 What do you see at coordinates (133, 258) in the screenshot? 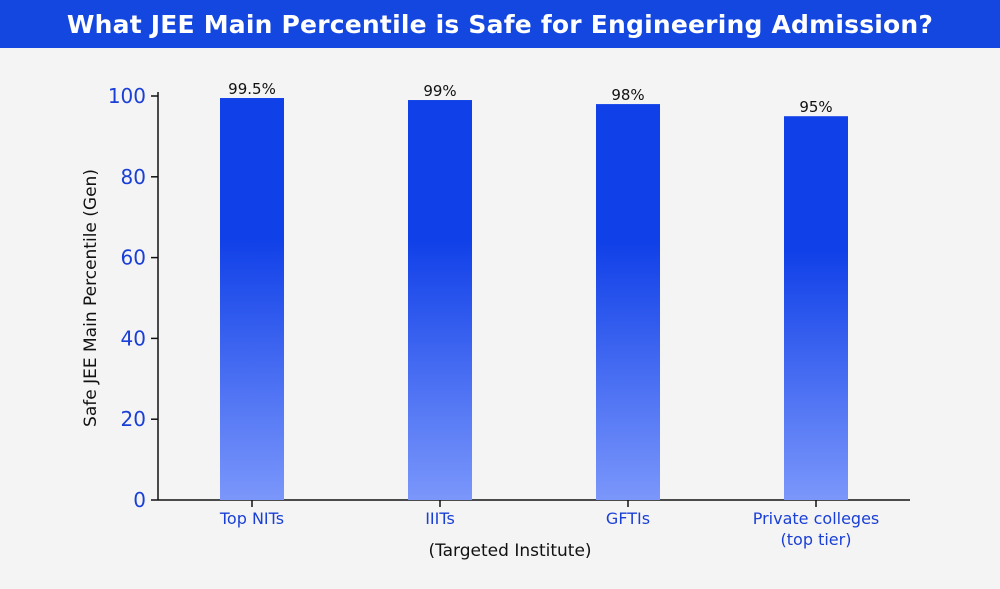
I see `y-tick-label: 60` at bounding box center [133, 258].